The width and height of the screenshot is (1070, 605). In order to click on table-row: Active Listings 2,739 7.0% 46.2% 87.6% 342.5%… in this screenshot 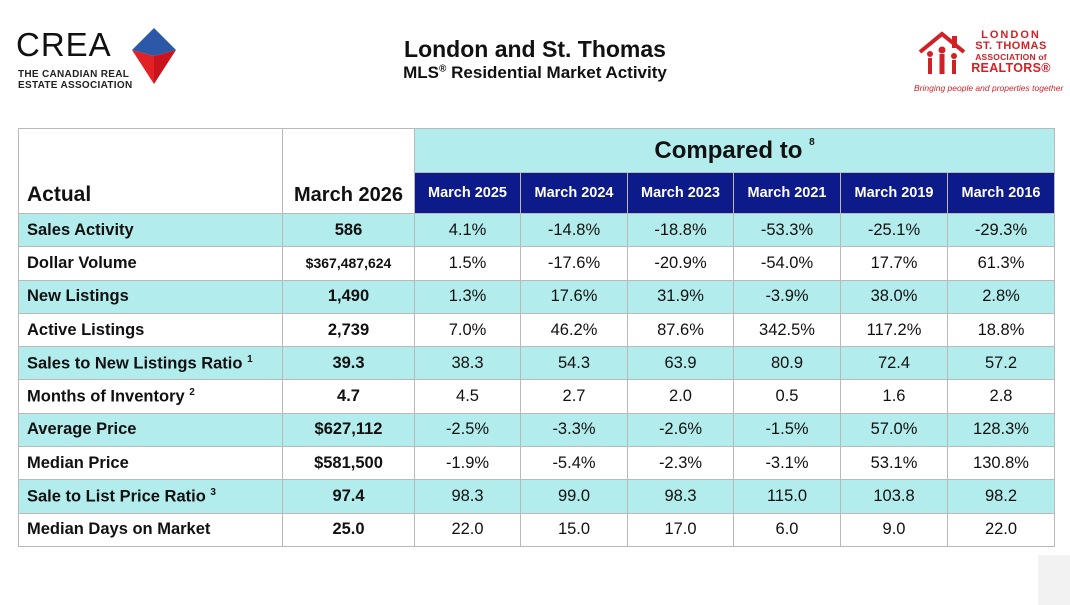, I will do `click(536, 330)`.